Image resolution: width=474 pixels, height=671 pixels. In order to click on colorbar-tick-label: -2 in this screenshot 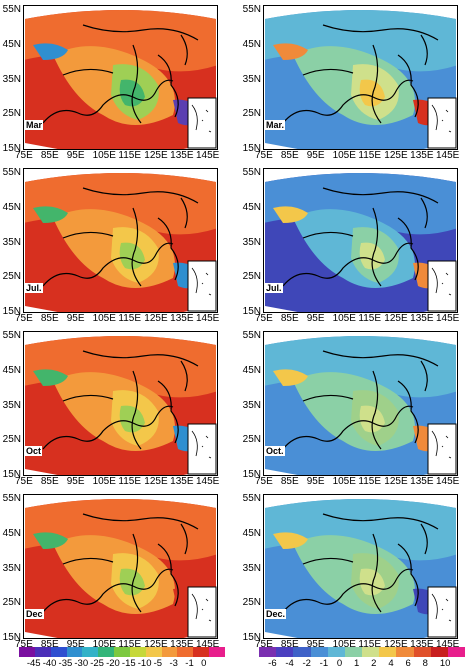, I will do `click(306, 663)`.